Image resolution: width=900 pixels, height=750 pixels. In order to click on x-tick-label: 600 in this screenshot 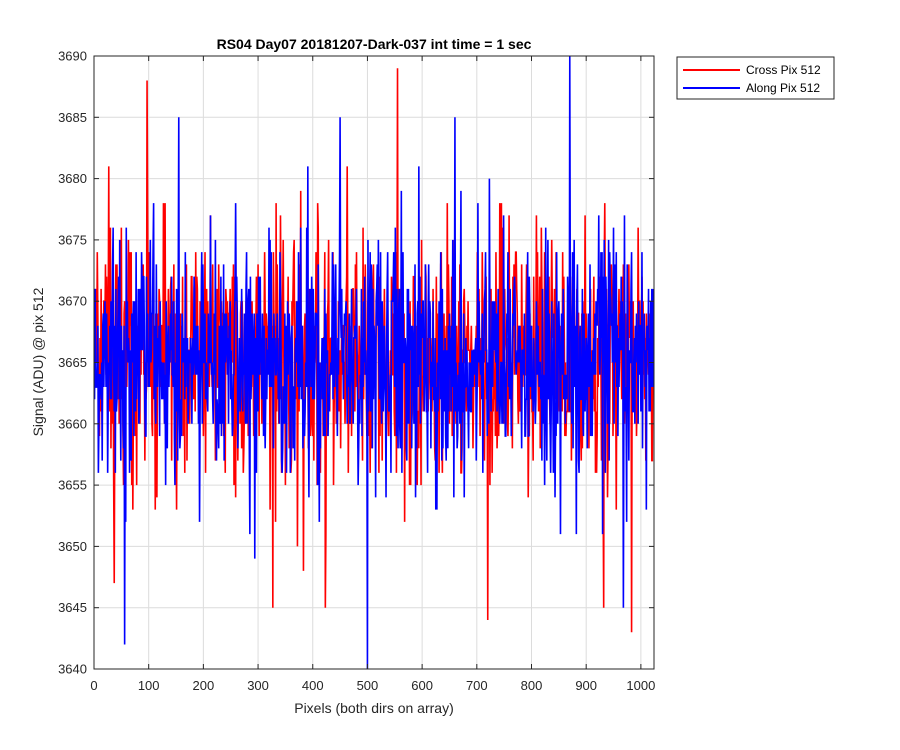, I will do `click(422, 685)`.